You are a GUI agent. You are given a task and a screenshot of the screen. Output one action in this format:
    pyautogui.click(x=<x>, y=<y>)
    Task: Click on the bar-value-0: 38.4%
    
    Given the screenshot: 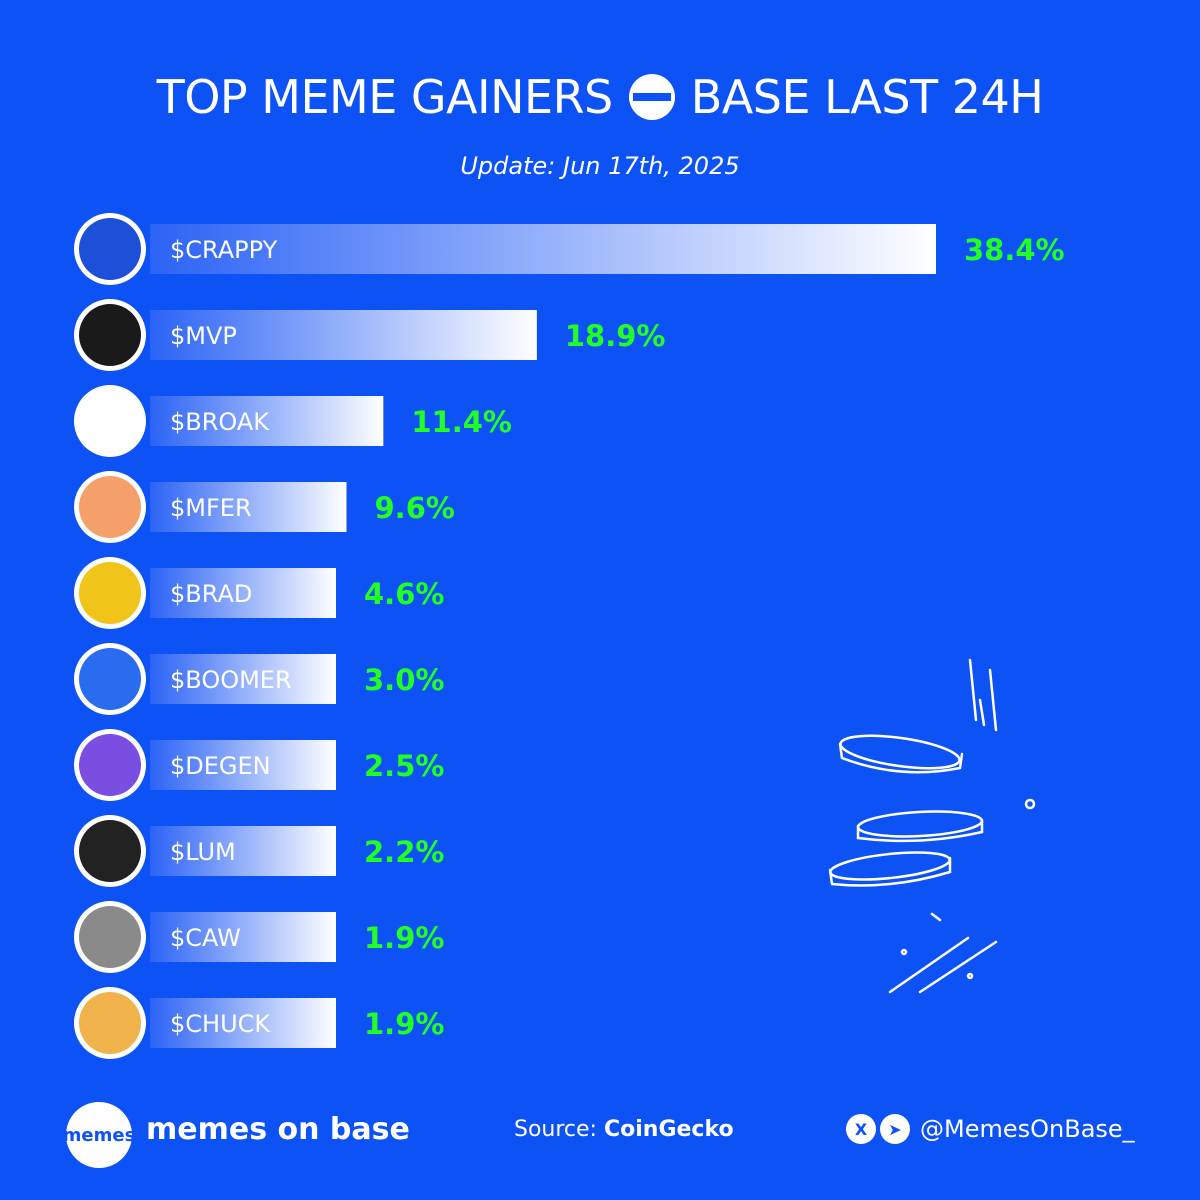 What is the action you would take?
    pyautogui.click(x=1014, y=250)
    